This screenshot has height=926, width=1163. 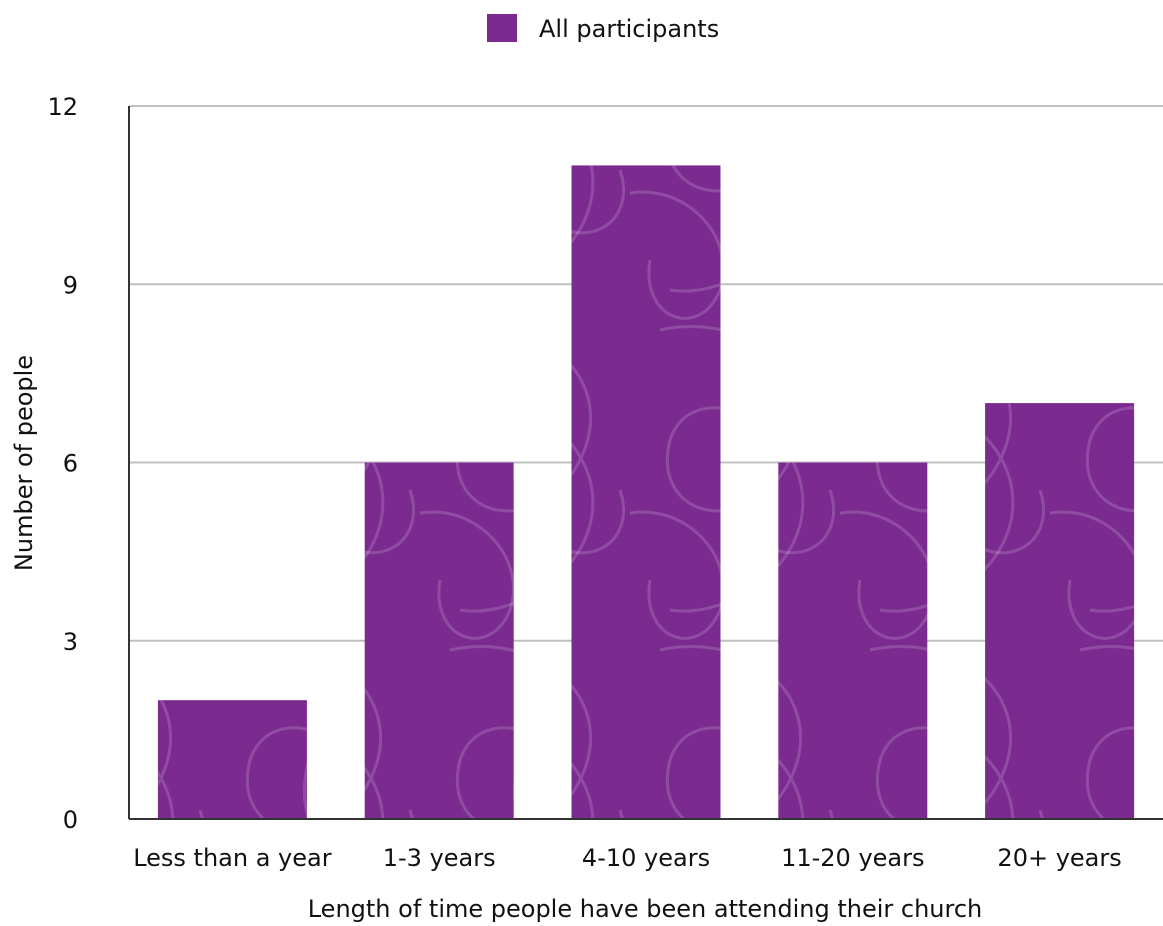 What do you see at coordinates (232, 858) in the screenshot?
I see `x-tick-label: Less than a year` at bounding box center [232, 858].